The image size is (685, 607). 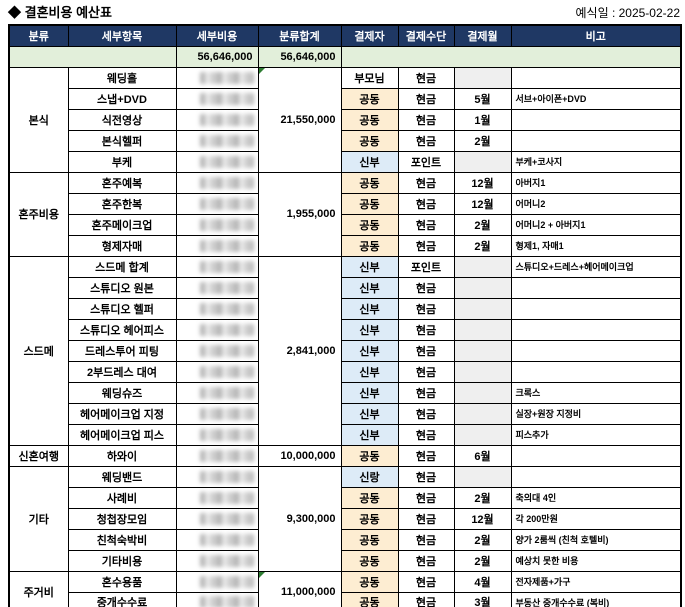 What do you see at coordinates (426, 35) in the screenshot?
I see `column-header: 결제수단` at bounding box center [426, 35].